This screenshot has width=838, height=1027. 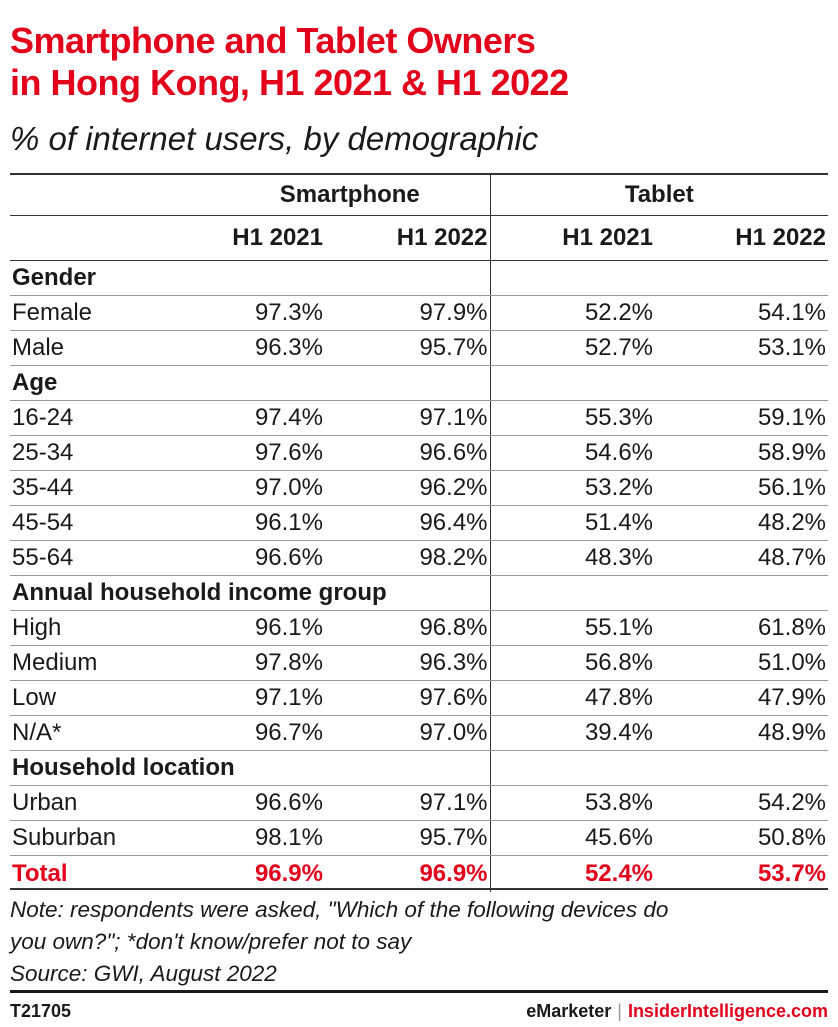 I want to click on value-cell: 51.4%, so click(x=573, y=523).